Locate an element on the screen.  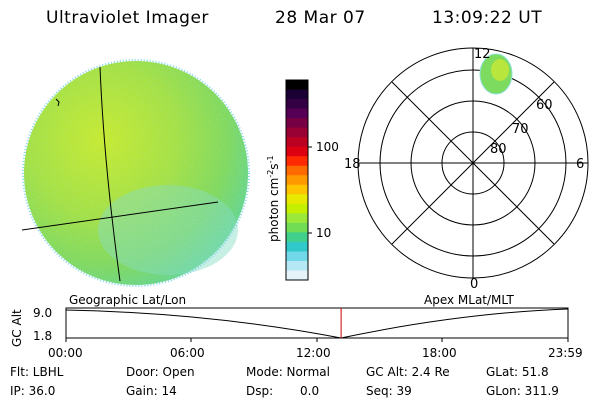
timeline-xtick-1: 06:00 is located at coordinates (187, 353).